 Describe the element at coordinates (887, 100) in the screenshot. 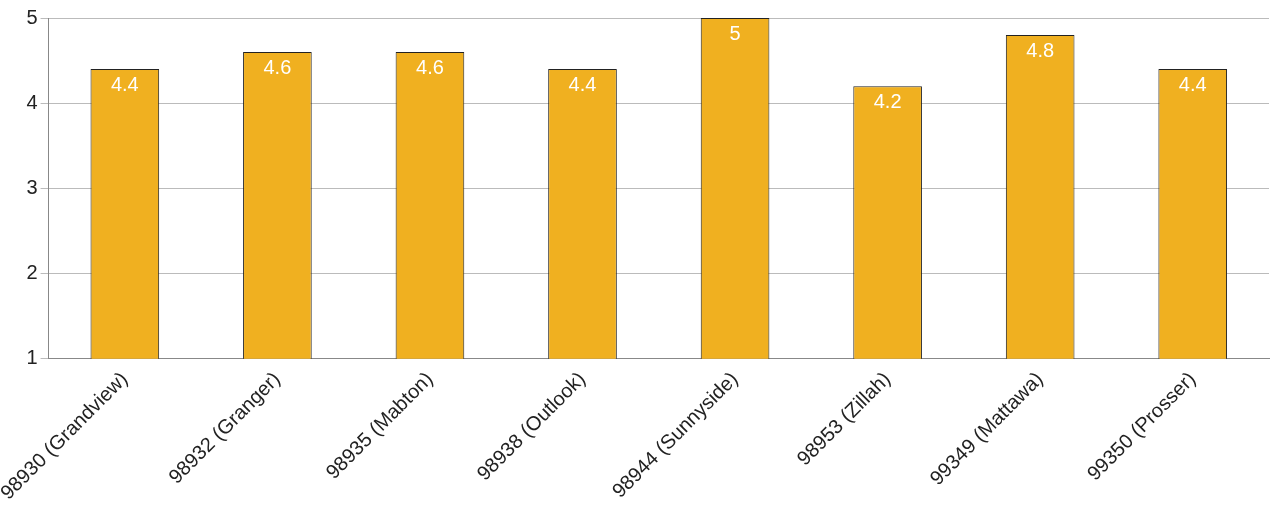

I see `data-label: 4.2` at that location.